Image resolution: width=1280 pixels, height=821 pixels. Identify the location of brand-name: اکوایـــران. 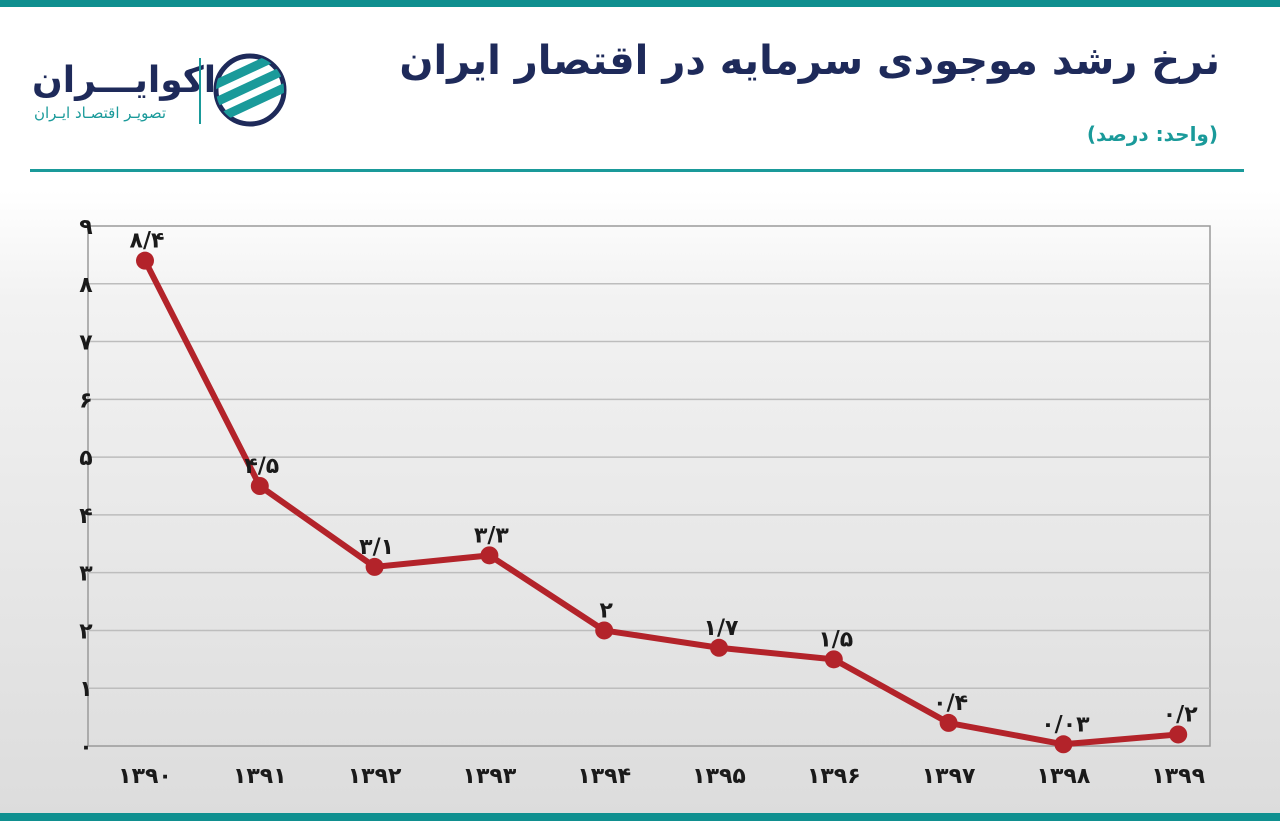
(124, 80).